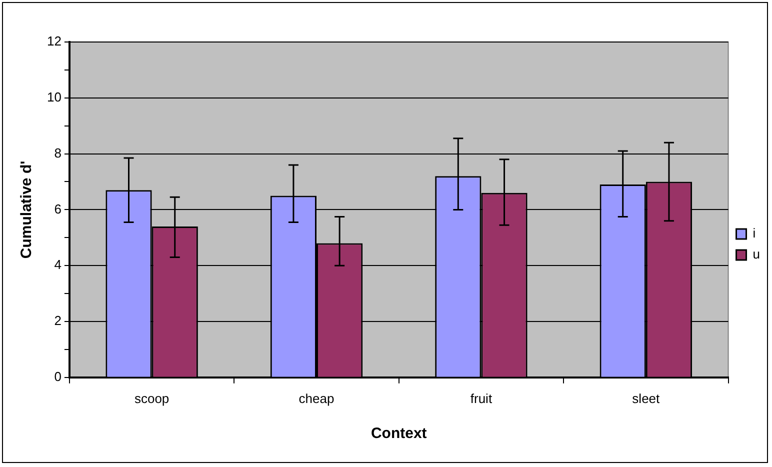 The width and height of the screenshot is (772, 467). What do you see at coordinates (58, 320) in the screenshot?
I see `y-tick-label: 2` at bounding box center [58, 320].